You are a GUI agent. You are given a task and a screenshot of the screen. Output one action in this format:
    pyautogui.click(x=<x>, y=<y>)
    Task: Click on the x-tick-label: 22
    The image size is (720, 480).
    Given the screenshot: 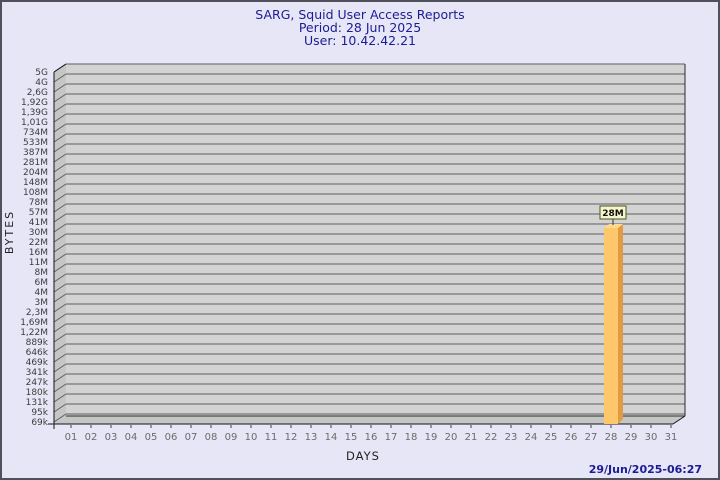 What is the action you would take?
    pyautogui.click(x=491, y=437)
    